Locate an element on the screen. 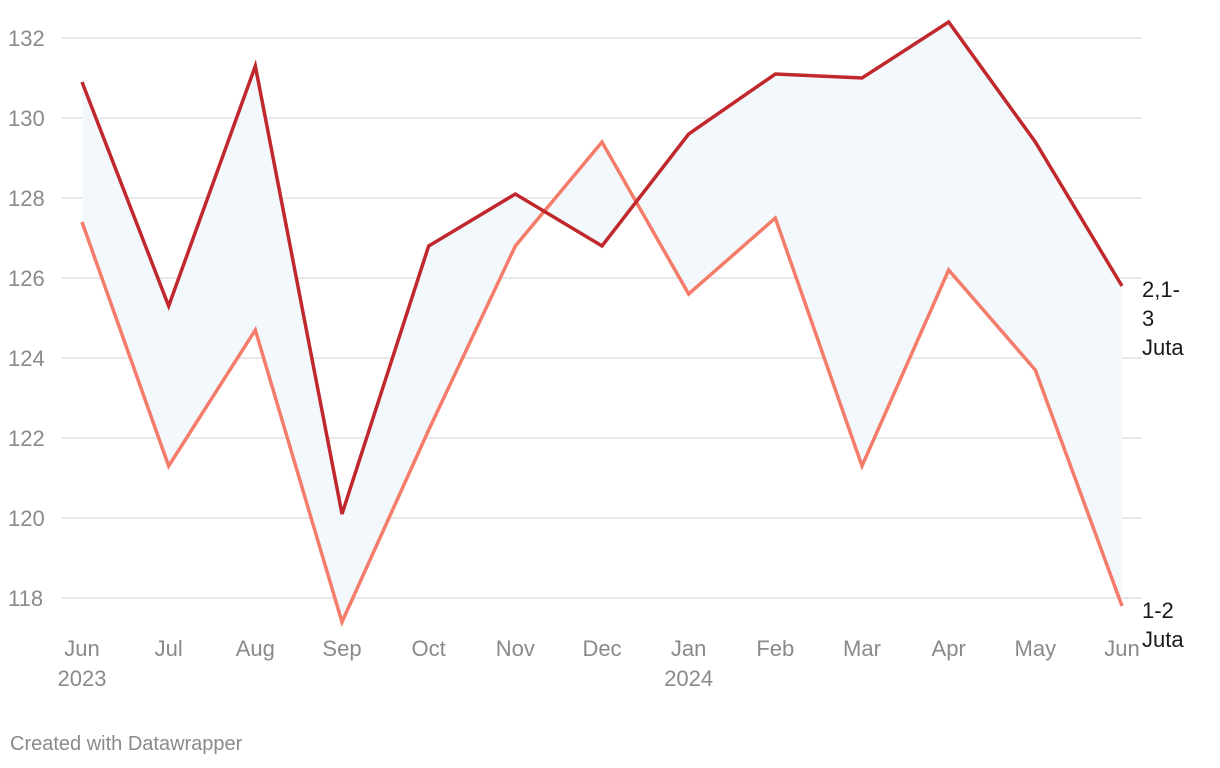 This screenshot has height=768, width=1220. x-tick-year-label: 2023 is located at coordinates (82, 678).